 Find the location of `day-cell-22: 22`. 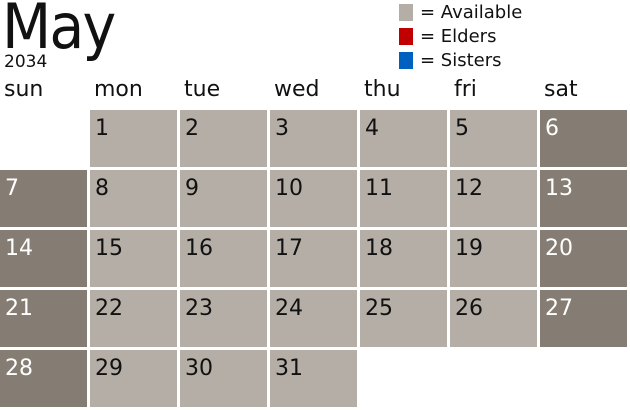

day-cell-22: 22 is located at coordinates (133, 318).